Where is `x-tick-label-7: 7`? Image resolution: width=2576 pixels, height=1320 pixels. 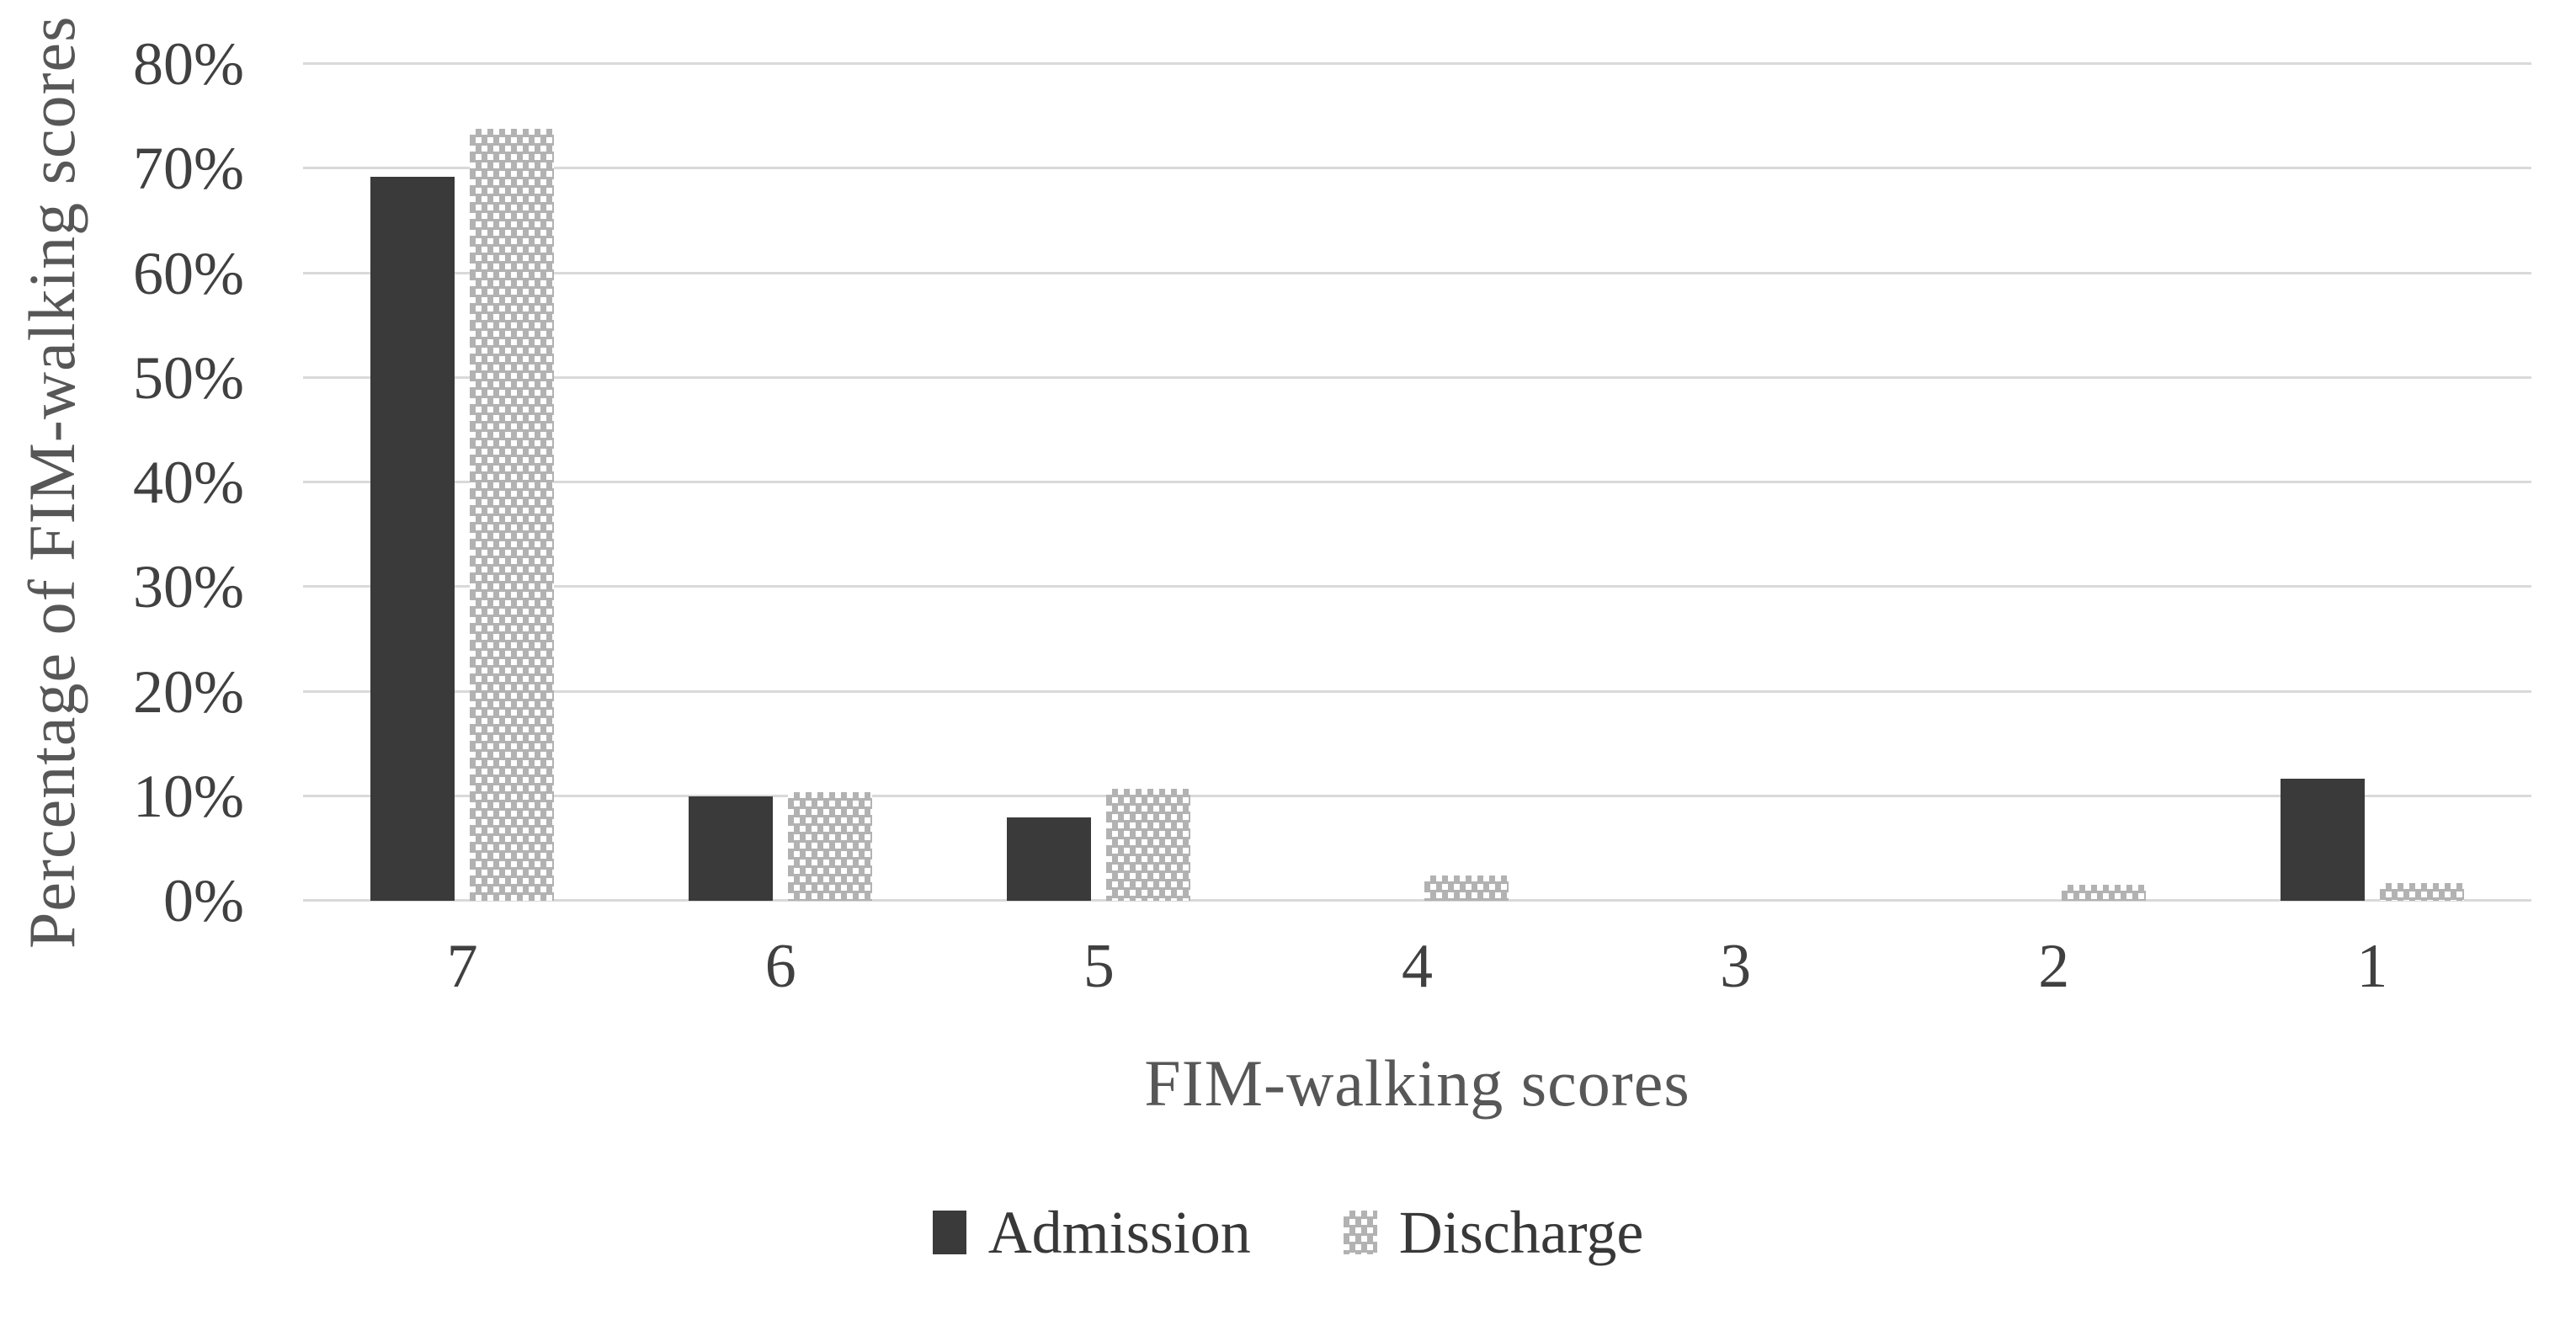
x-tick-label-7: 7 is located at coordinates (462, 967).